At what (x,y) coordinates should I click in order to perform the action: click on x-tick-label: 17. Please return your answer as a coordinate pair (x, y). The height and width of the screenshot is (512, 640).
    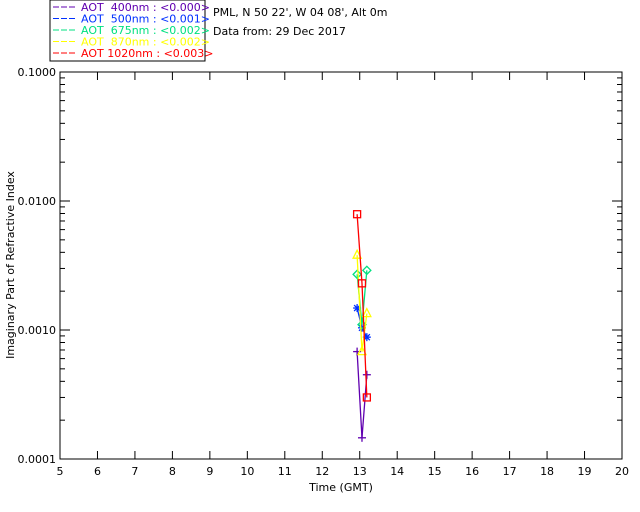
    Looking at the image, I should click on (510, 471).